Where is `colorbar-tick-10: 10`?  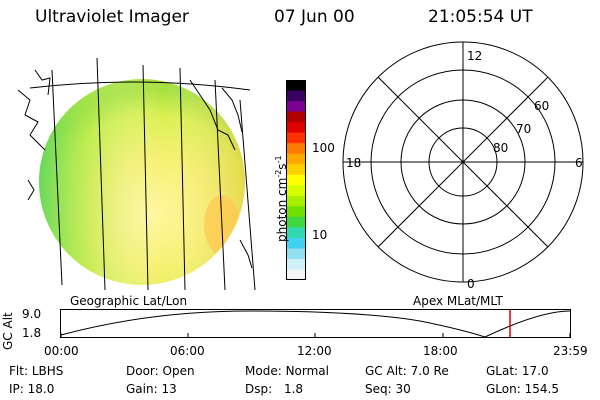
colorbar-tick-10: 10 is located at coordinates (320, 235).